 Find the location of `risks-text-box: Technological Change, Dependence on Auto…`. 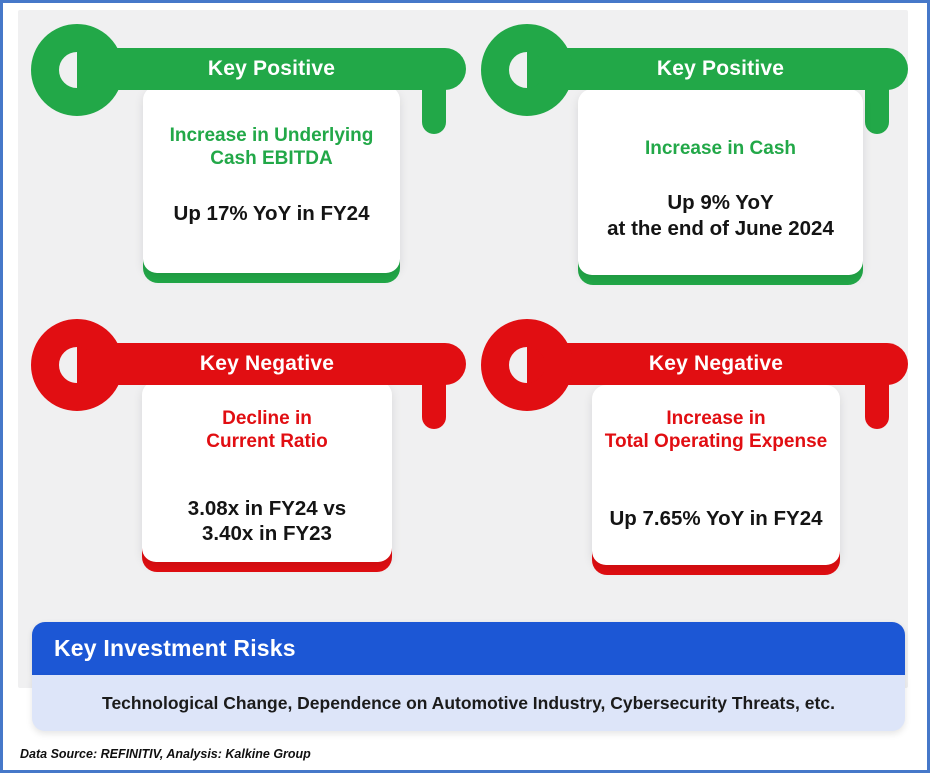

risks-text-box: Technological Change, Dependence on Auto… is located at coordinates (468, 703).